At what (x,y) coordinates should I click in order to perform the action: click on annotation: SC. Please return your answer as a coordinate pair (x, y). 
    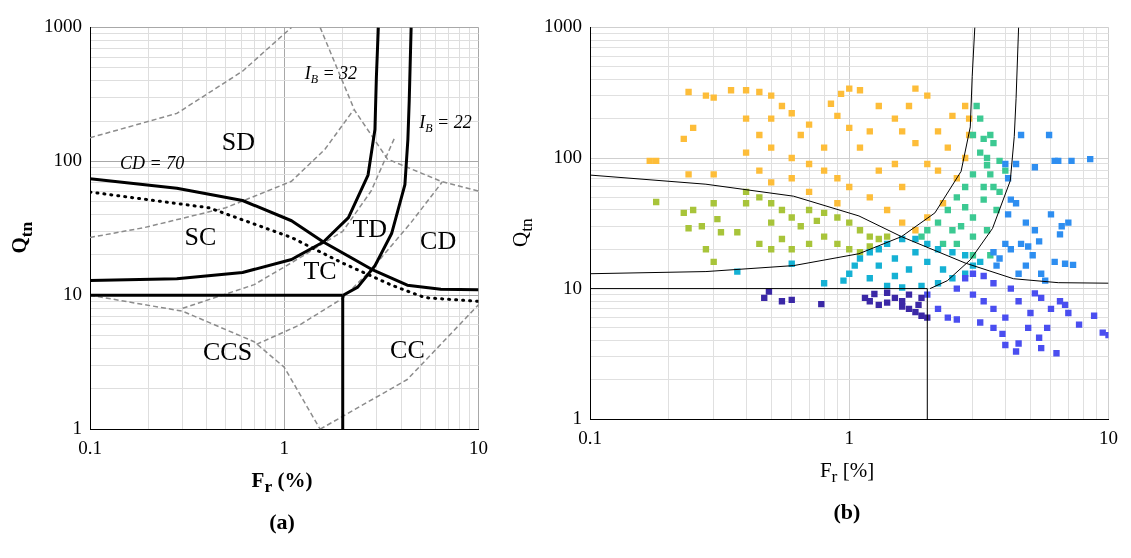
    Looking at the image, I should click on (200, 237).